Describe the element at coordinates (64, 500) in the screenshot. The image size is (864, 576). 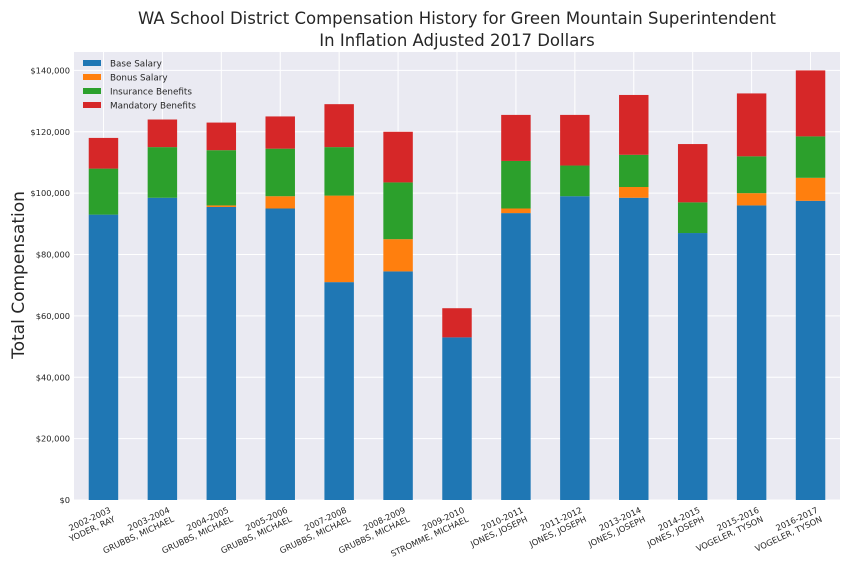
I see `y-tick-label: $0` at that location.